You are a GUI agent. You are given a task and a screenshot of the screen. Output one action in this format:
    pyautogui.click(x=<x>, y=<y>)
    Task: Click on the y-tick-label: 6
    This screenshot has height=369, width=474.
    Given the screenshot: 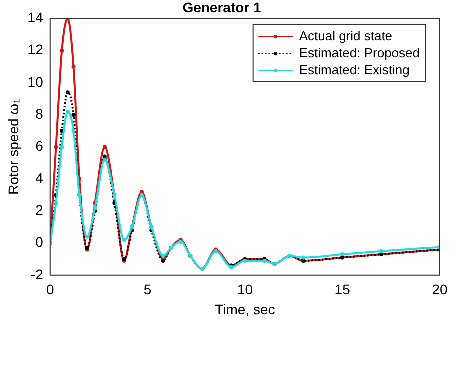 What is the action you would take?
    pyautogui.click(x=40, y=146)
    